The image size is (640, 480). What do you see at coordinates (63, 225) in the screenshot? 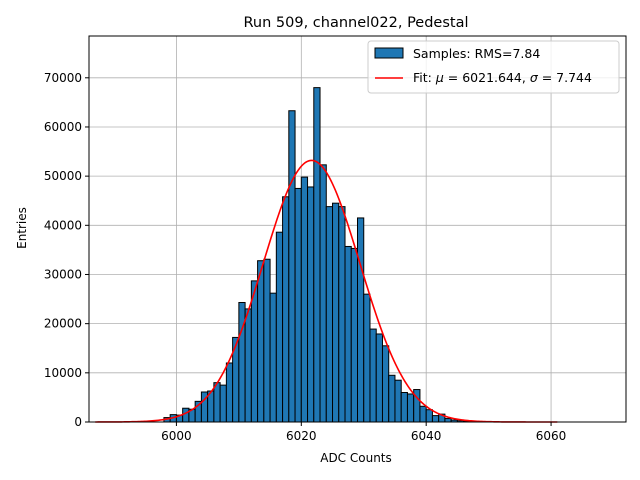
I see `y-tick-label: 40000` at bounding box center [63, 225].